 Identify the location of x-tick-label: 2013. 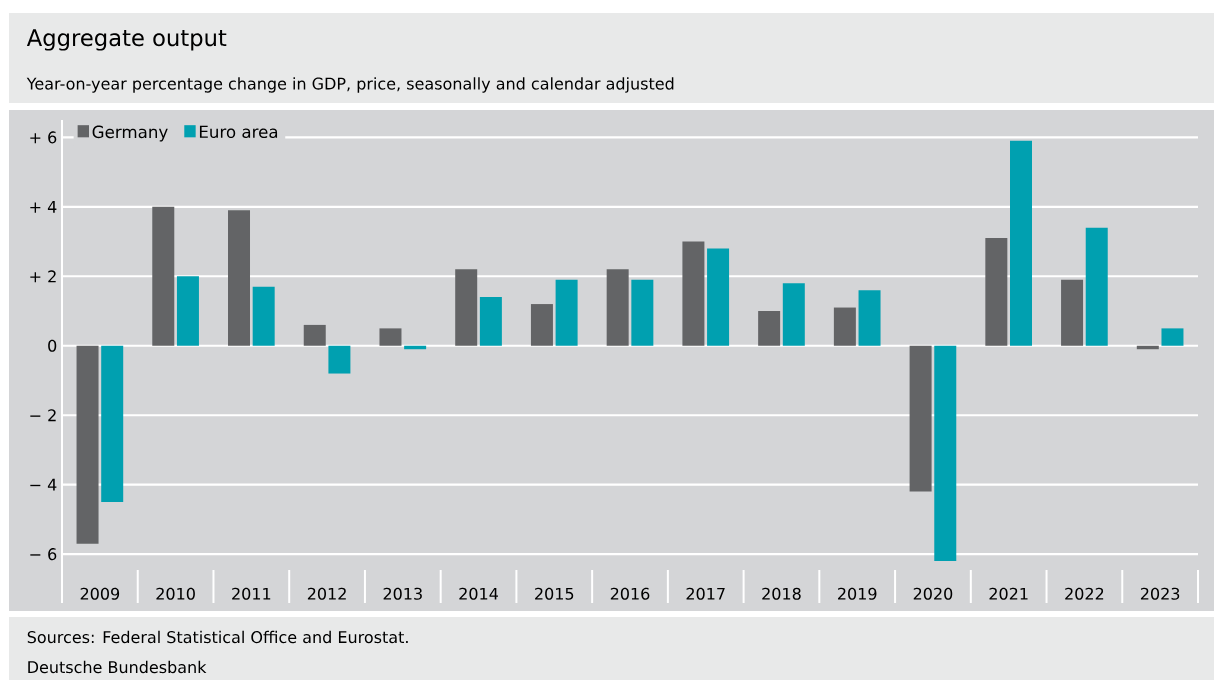
(402, 593).